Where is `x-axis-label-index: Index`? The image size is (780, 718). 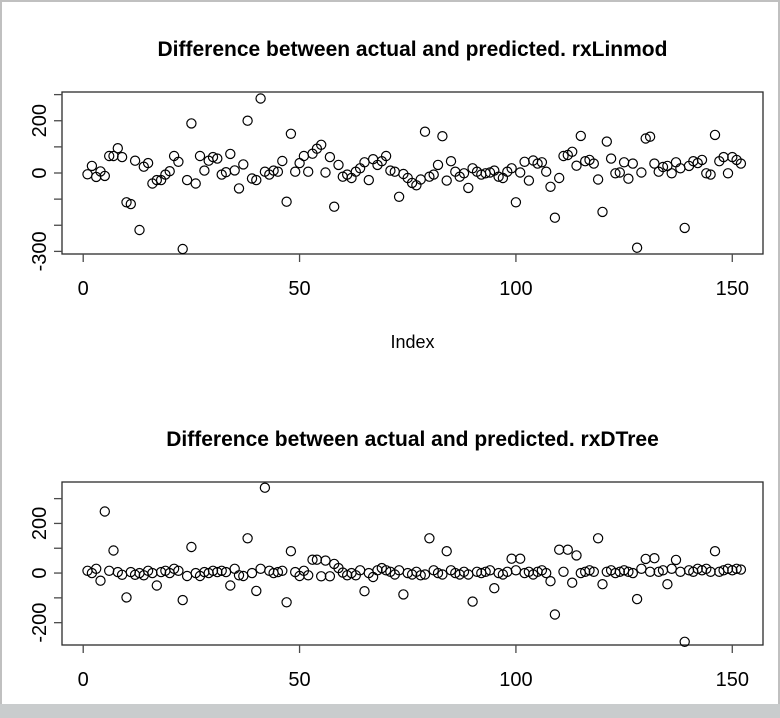 x-axis-label-index: Index is located at coordinates (412, 342).